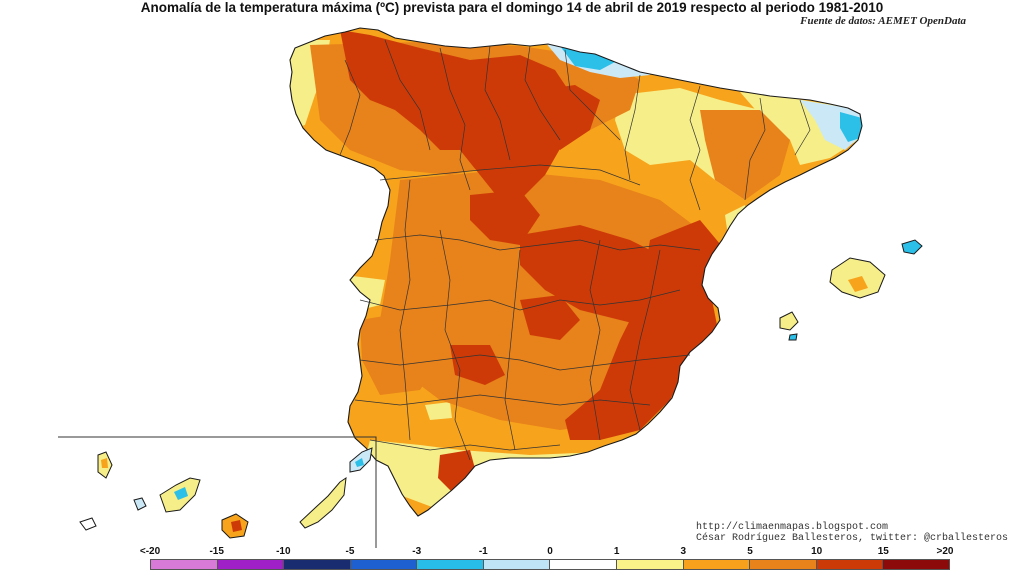 Image resolution: width=1024 pixels, height=576 pixels. I want to click on island-la-palma-warm, so click(104, 463).